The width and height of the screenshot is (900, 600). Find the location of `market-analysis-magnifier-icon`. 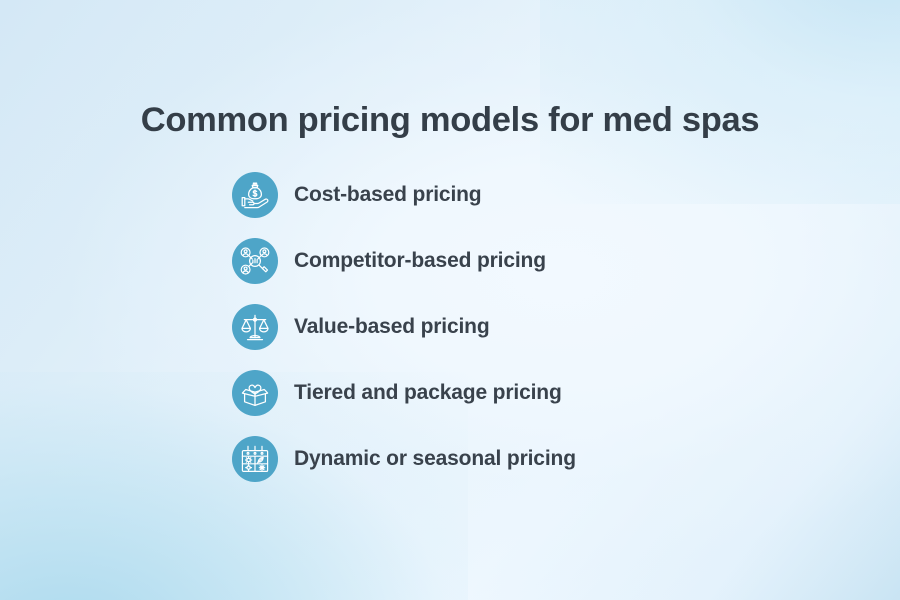

market-analysis-magnifier-icon is located at coordinates (255, 261).